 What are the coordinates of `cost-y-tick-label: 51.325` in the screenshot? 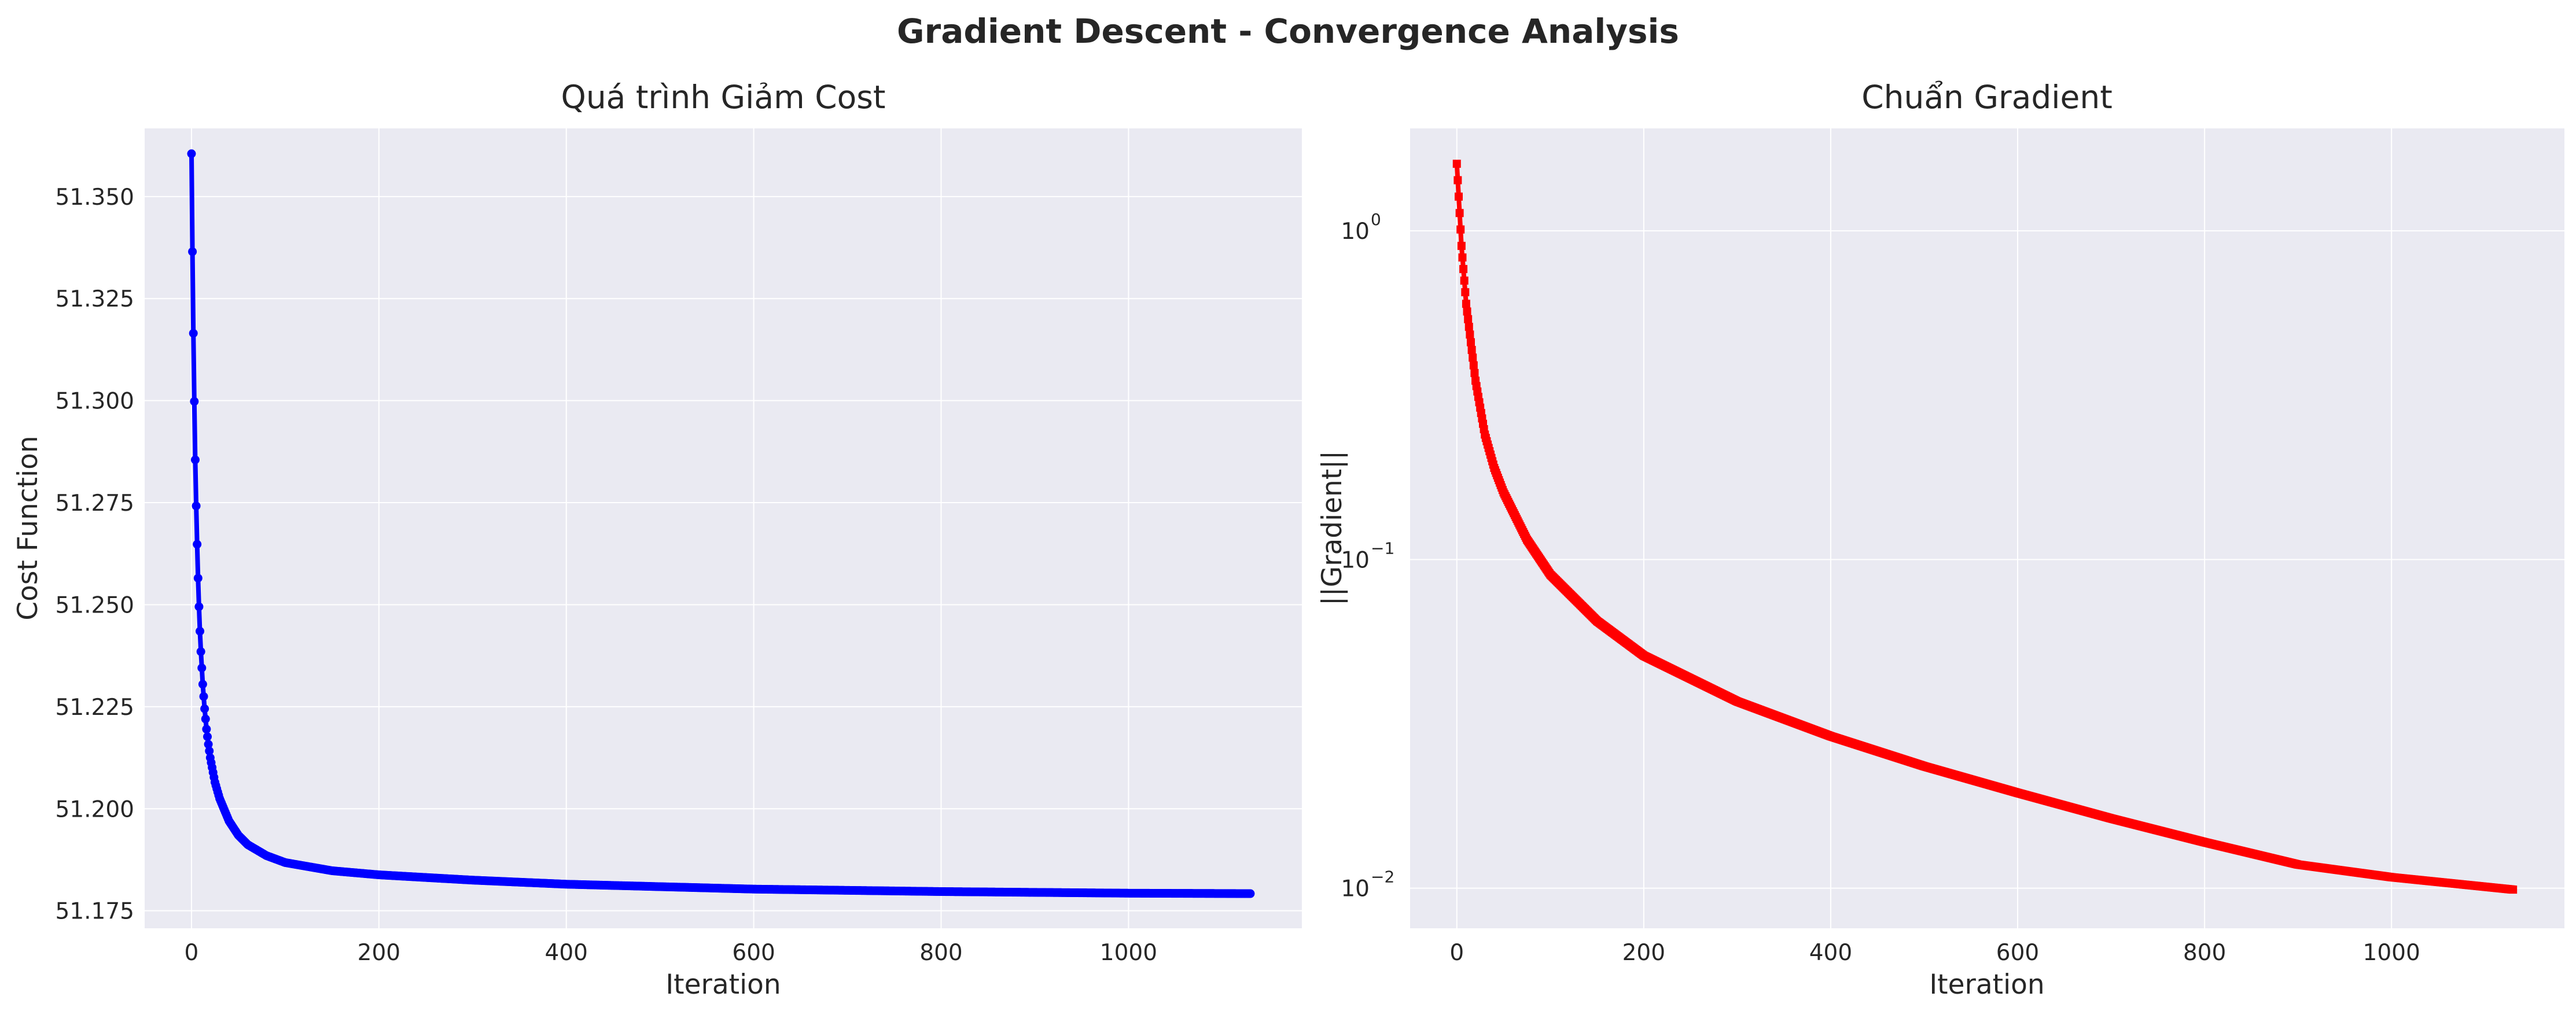 It's located at (95, 299).